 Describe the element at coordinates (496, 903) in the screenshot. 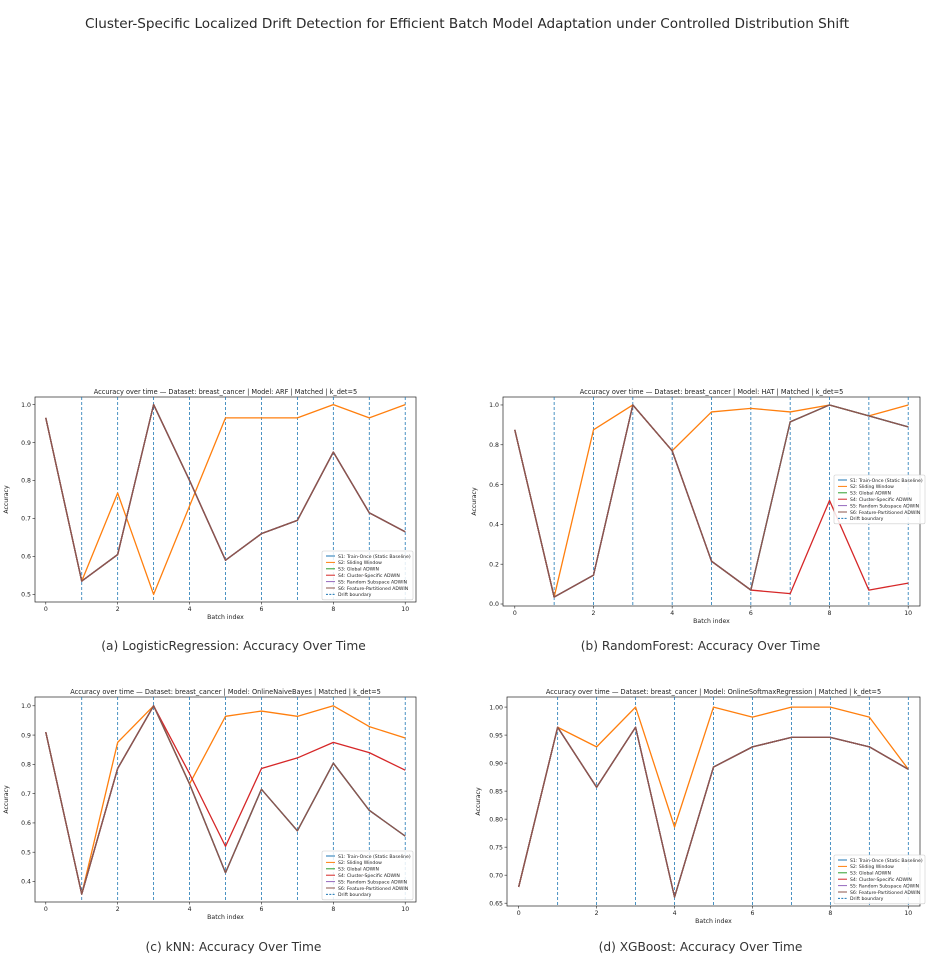

I see `y-tick-label: 0.65` at that location.